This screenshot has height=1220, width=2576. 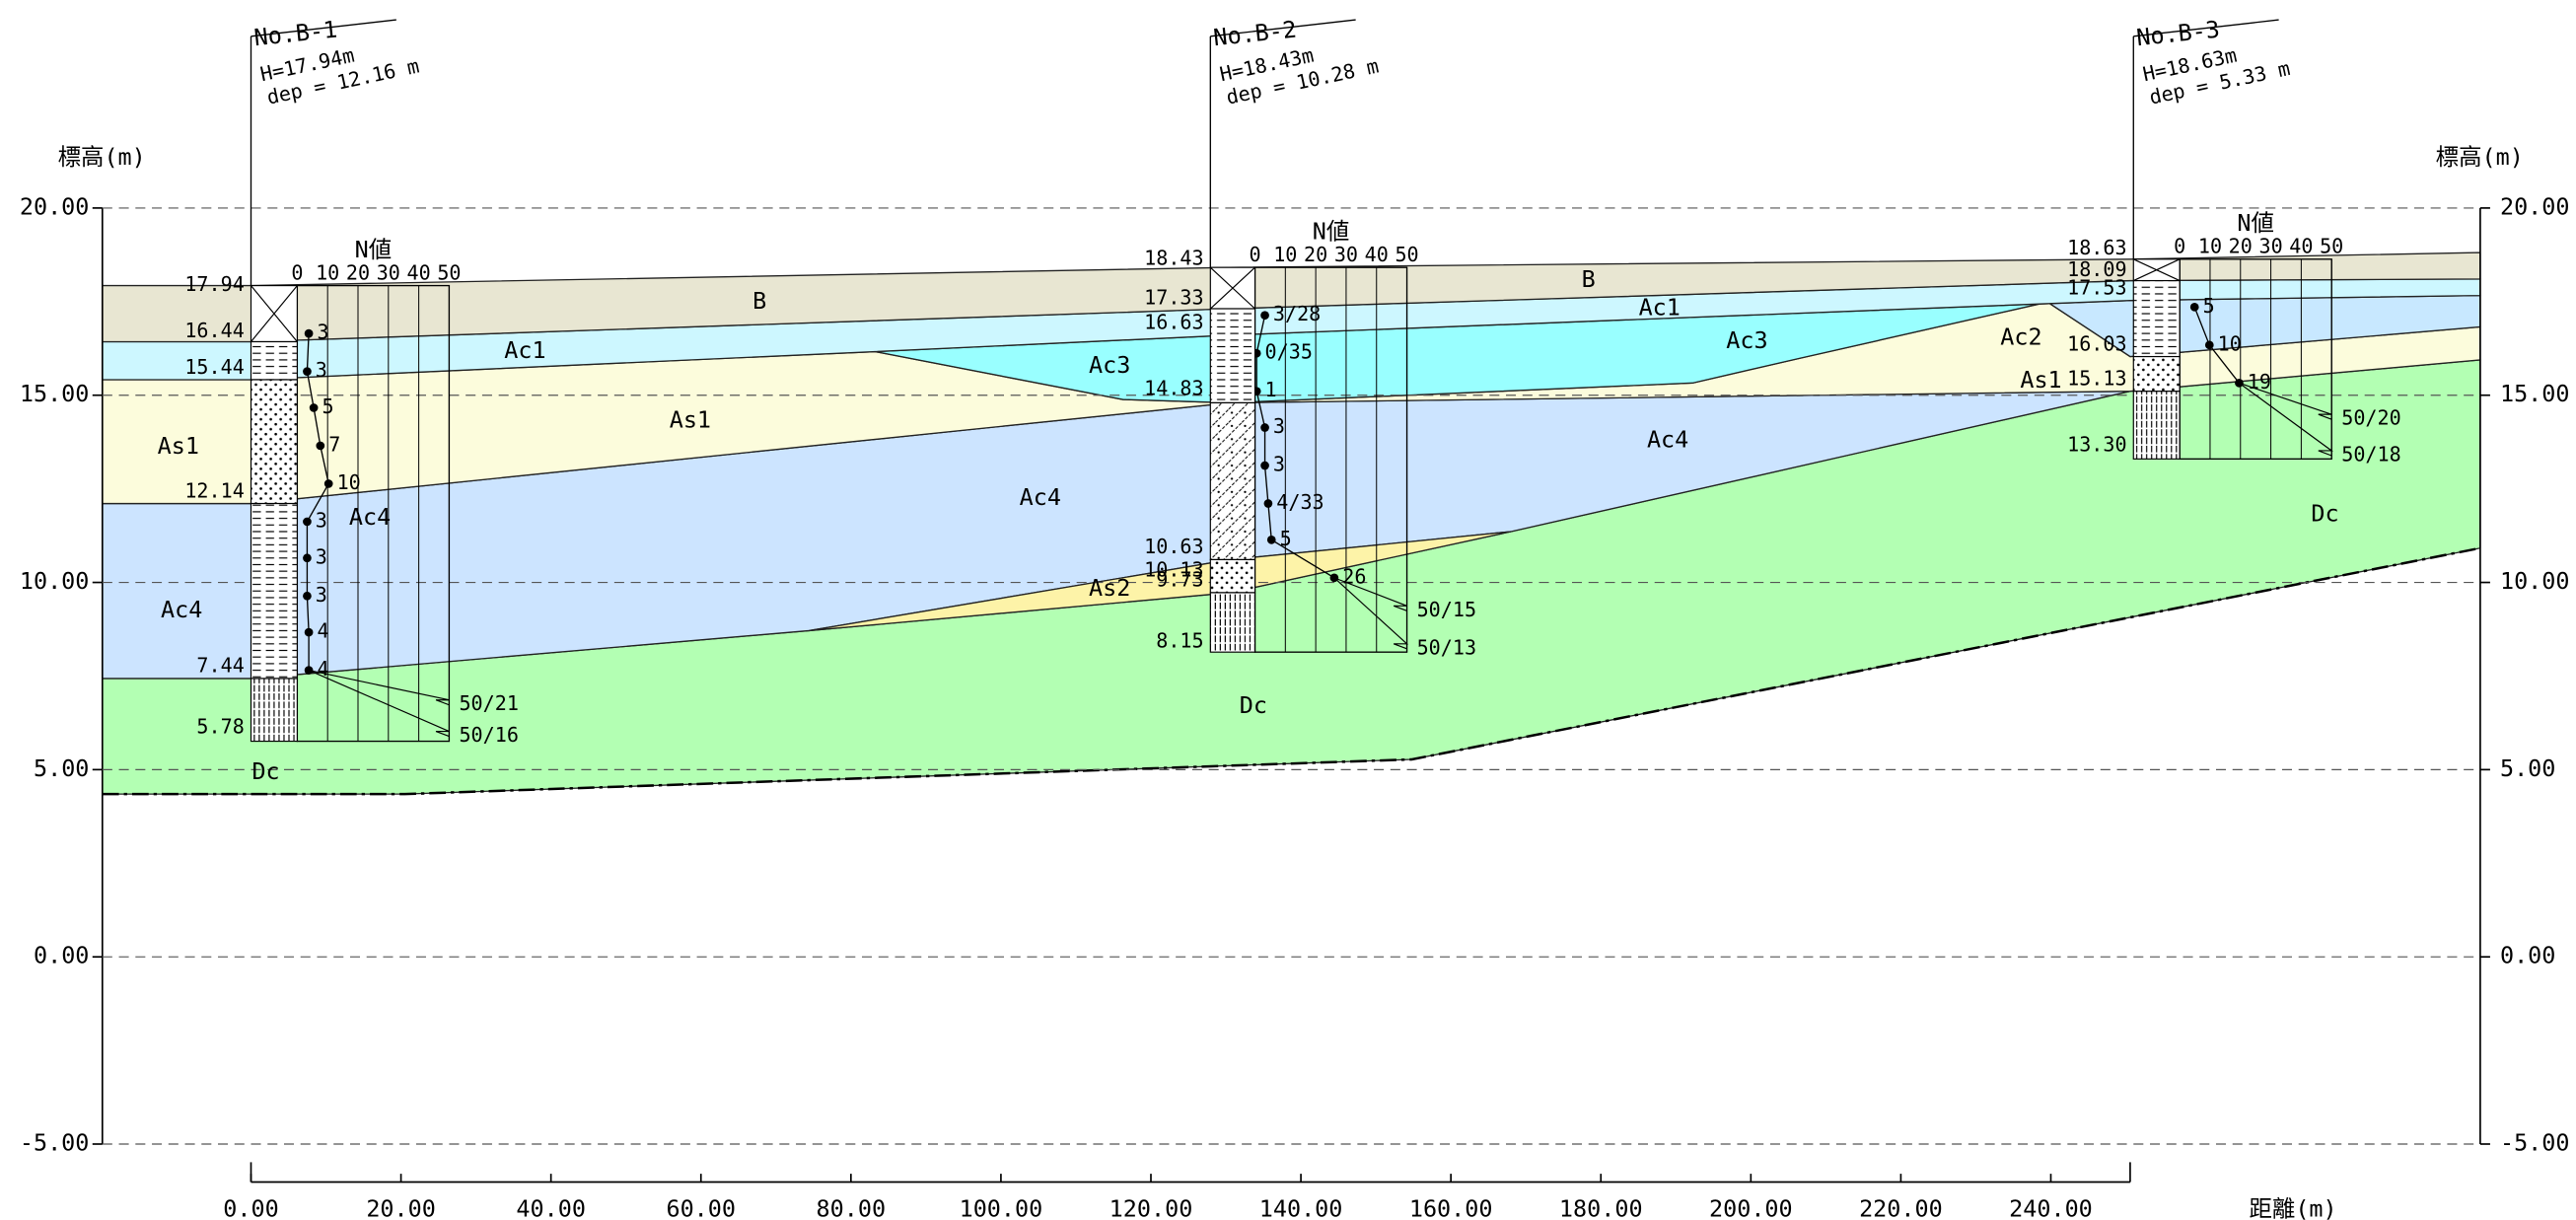 I want to click on n-value: 50/18, so click(x=2370, y=454).